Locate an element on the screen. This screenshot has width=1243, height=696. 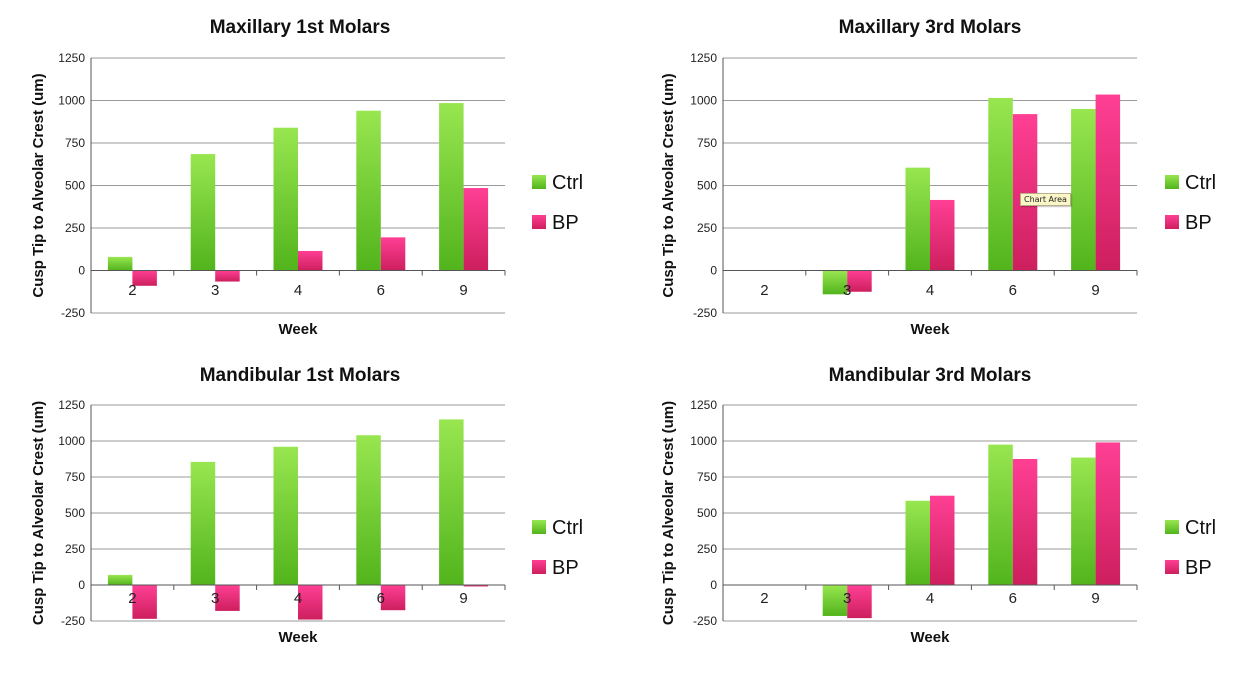
chart-title: Maxillary 1st Molars is located at coordinates (300, 27).